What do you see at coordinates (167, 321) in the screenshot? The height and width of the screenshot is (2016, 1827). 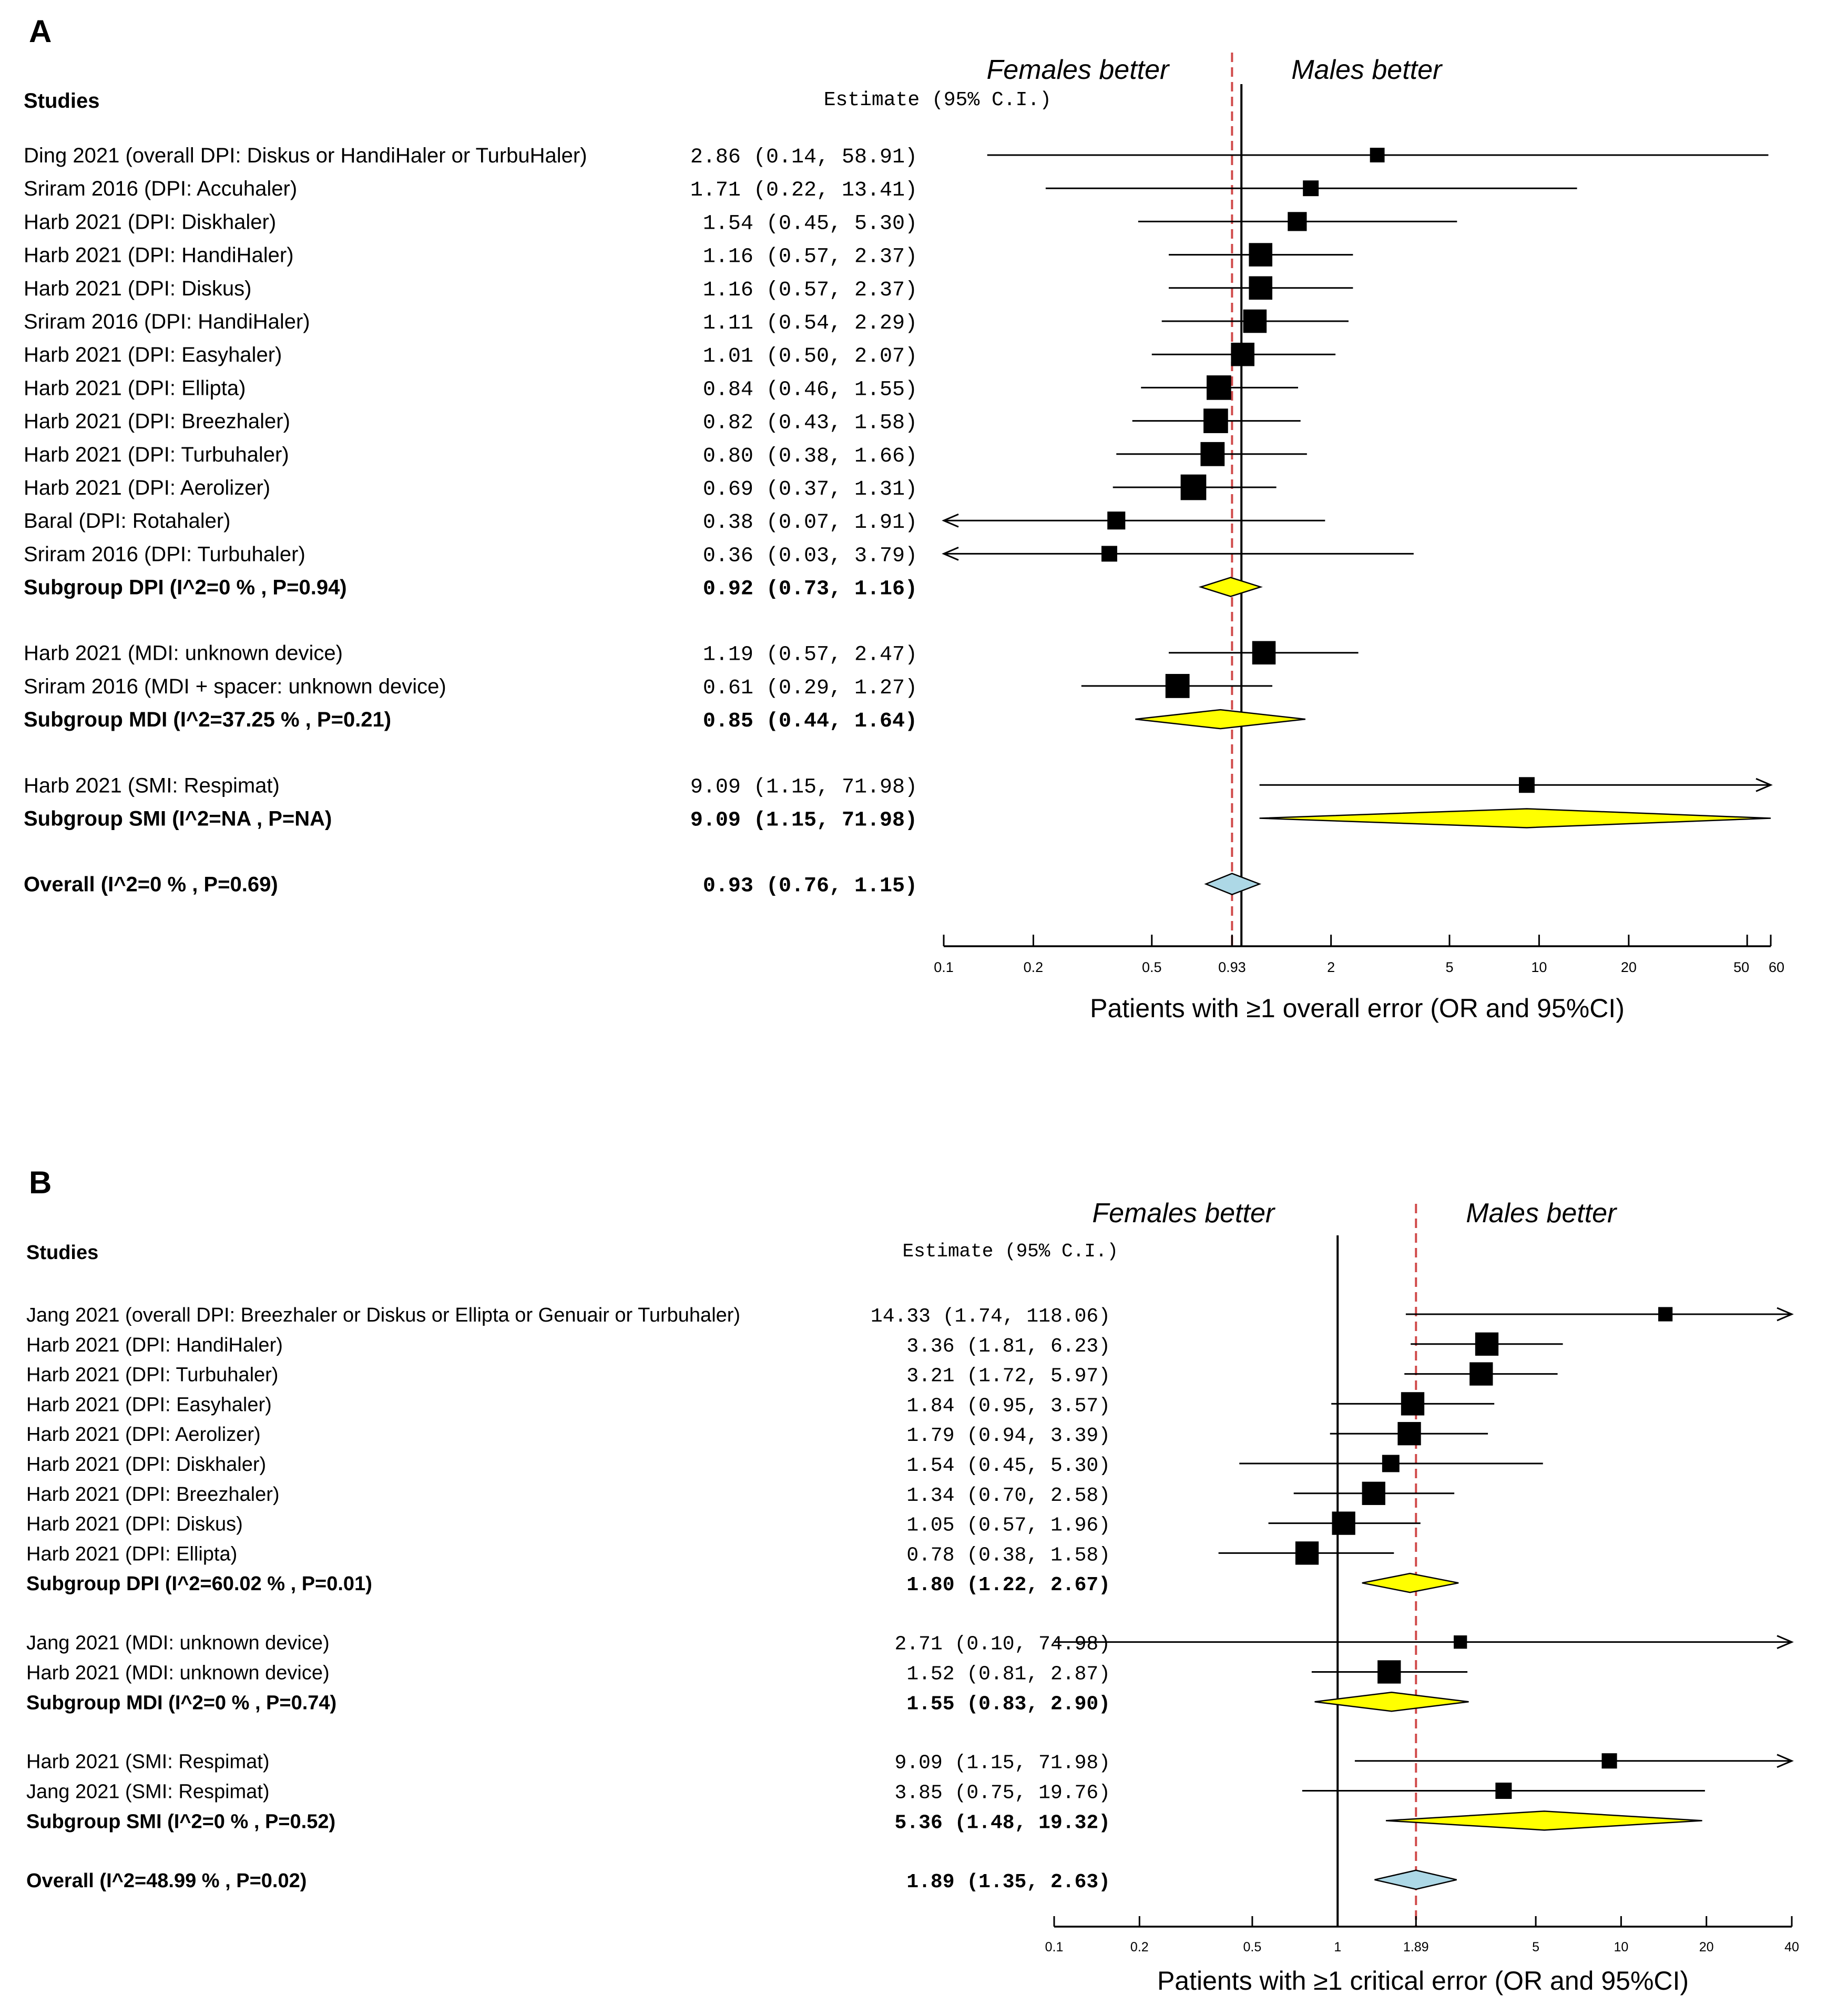 I see `row-label: Sriram 2016 (DPI: HandiHaler)` at bounding box center [167, 321].